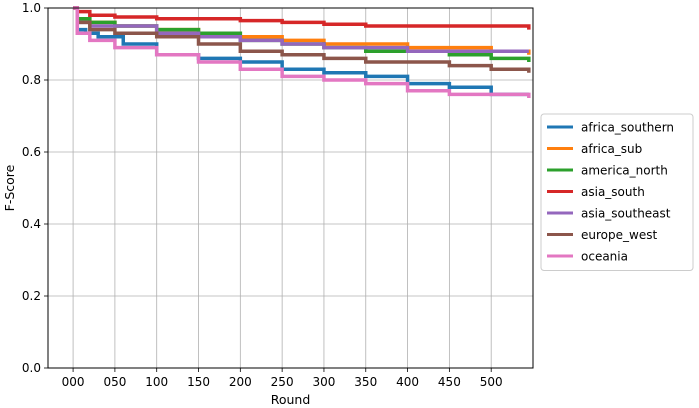  I want to click on legend-label: asia_south, so click(613, 192).